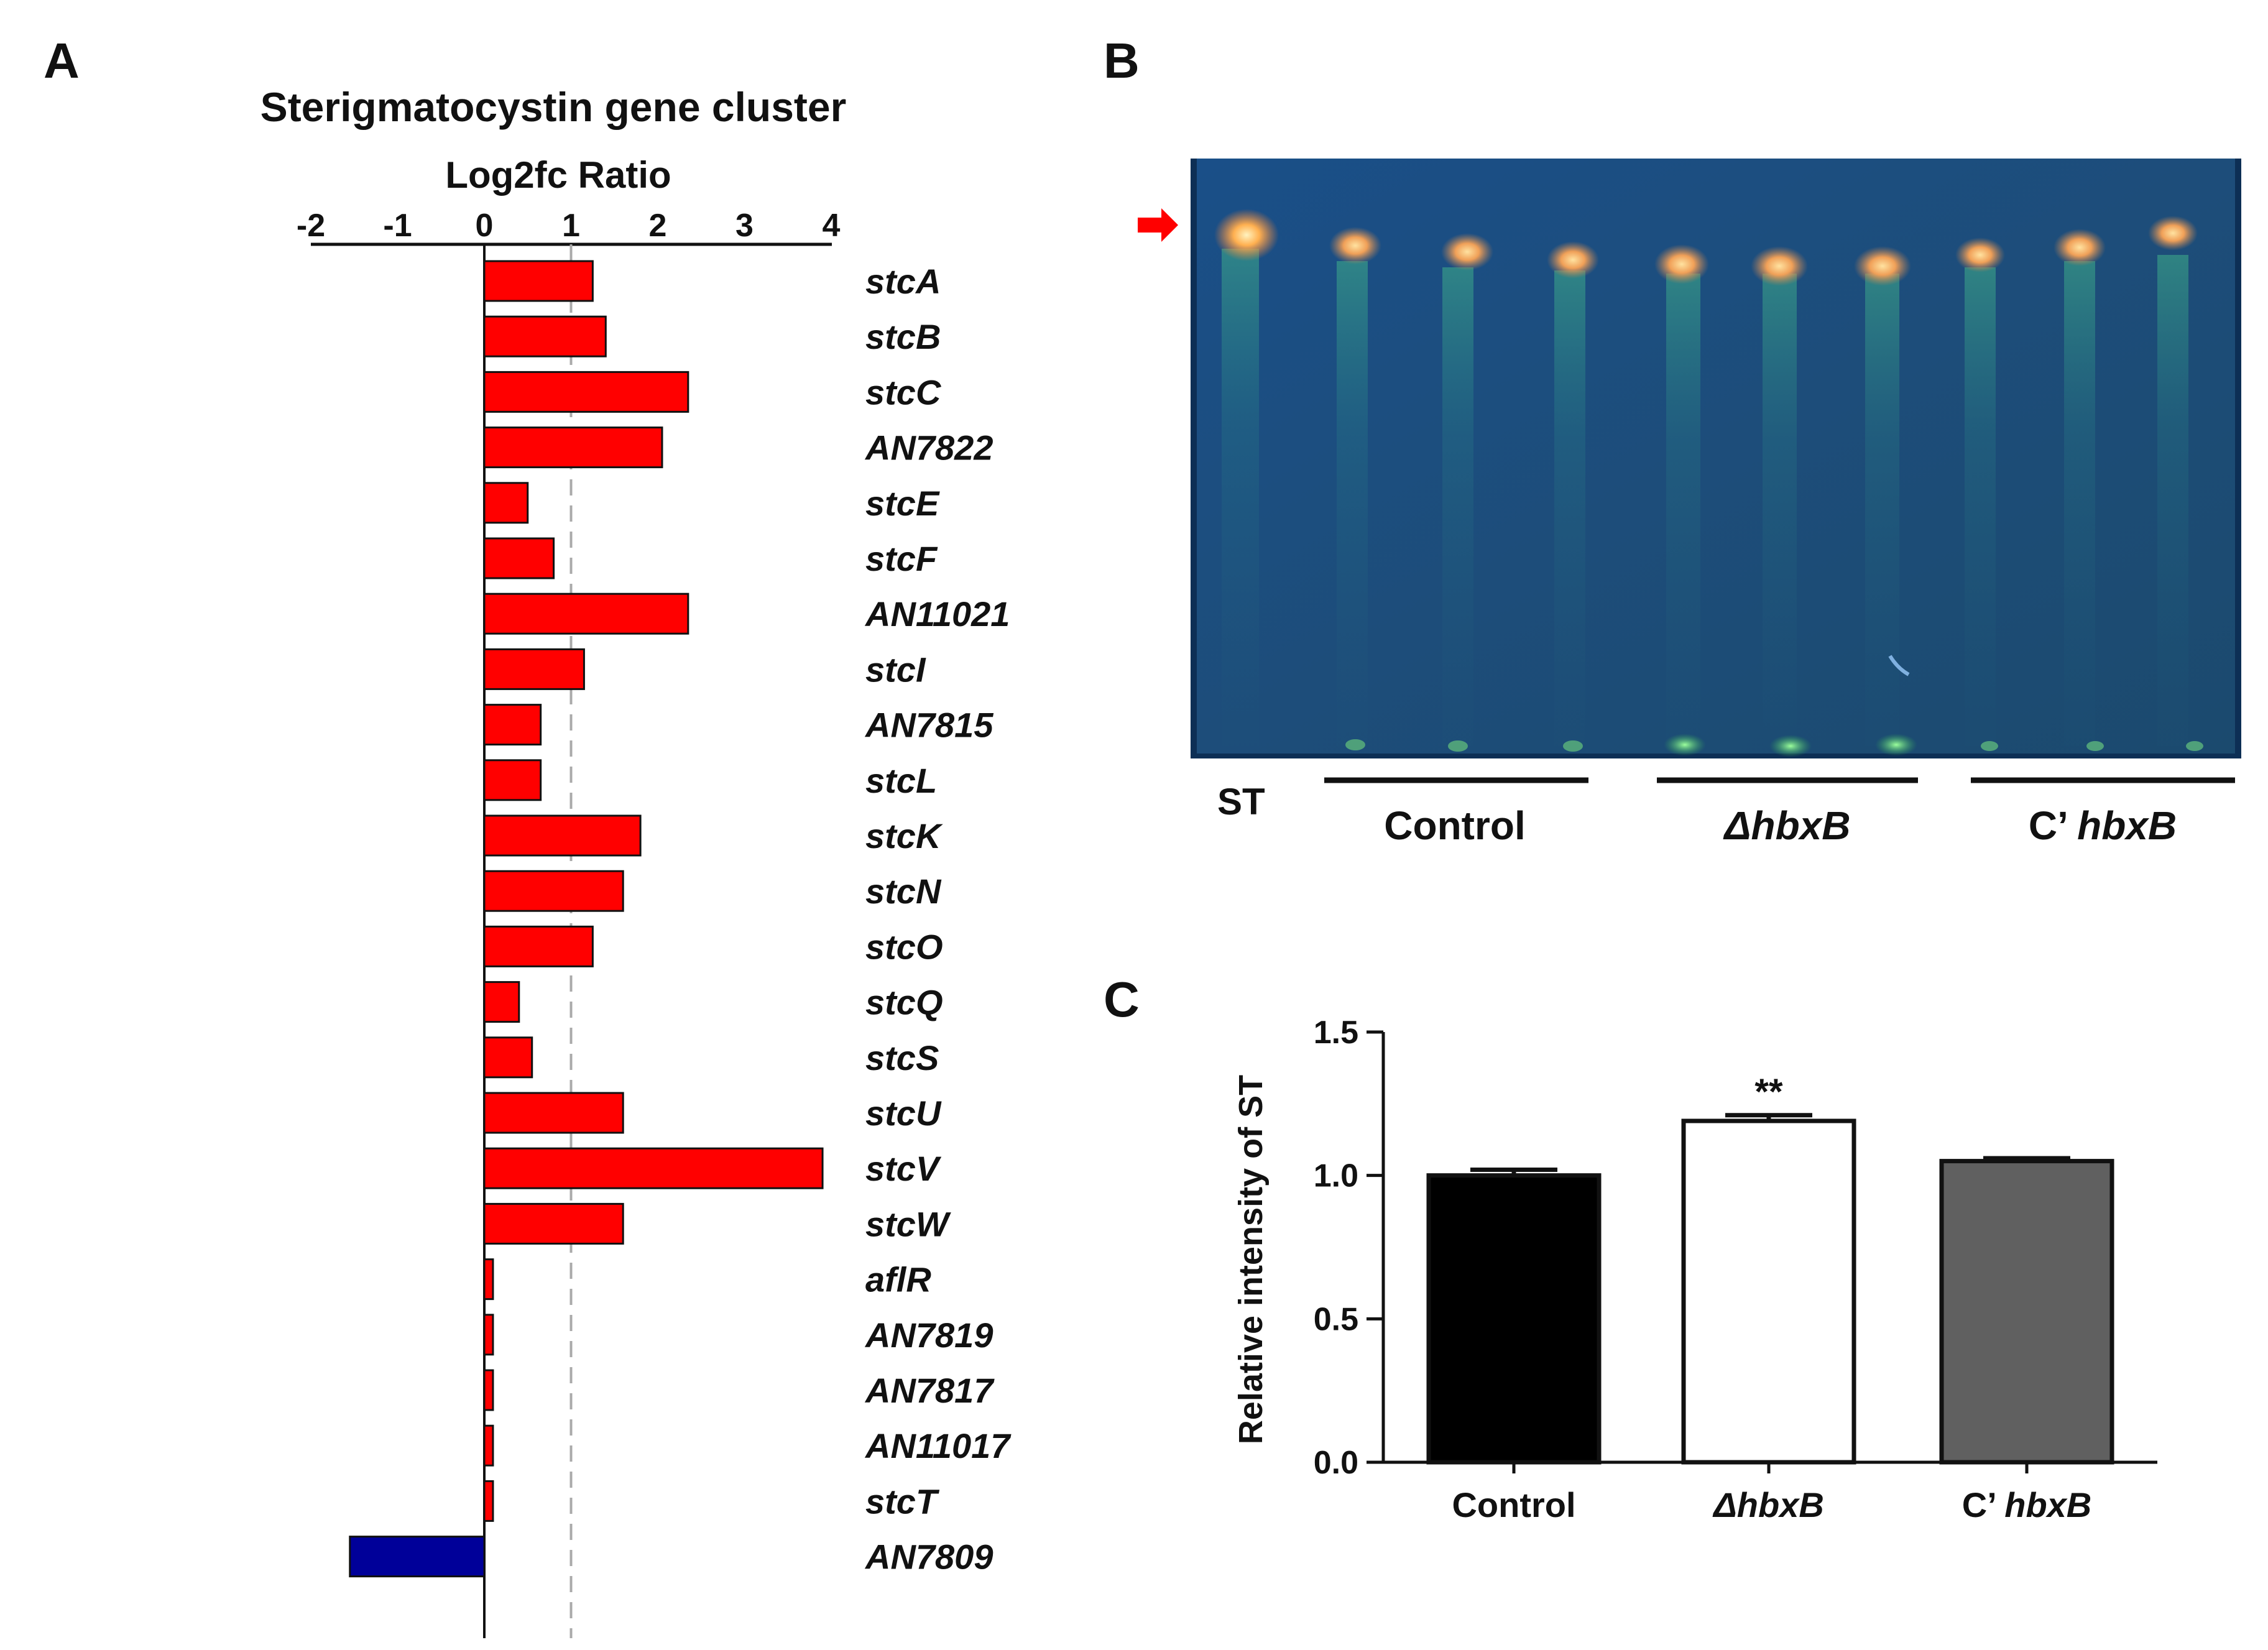  I want to click on bar-label-complement: C’ hbxB, so click(2026, 1504).